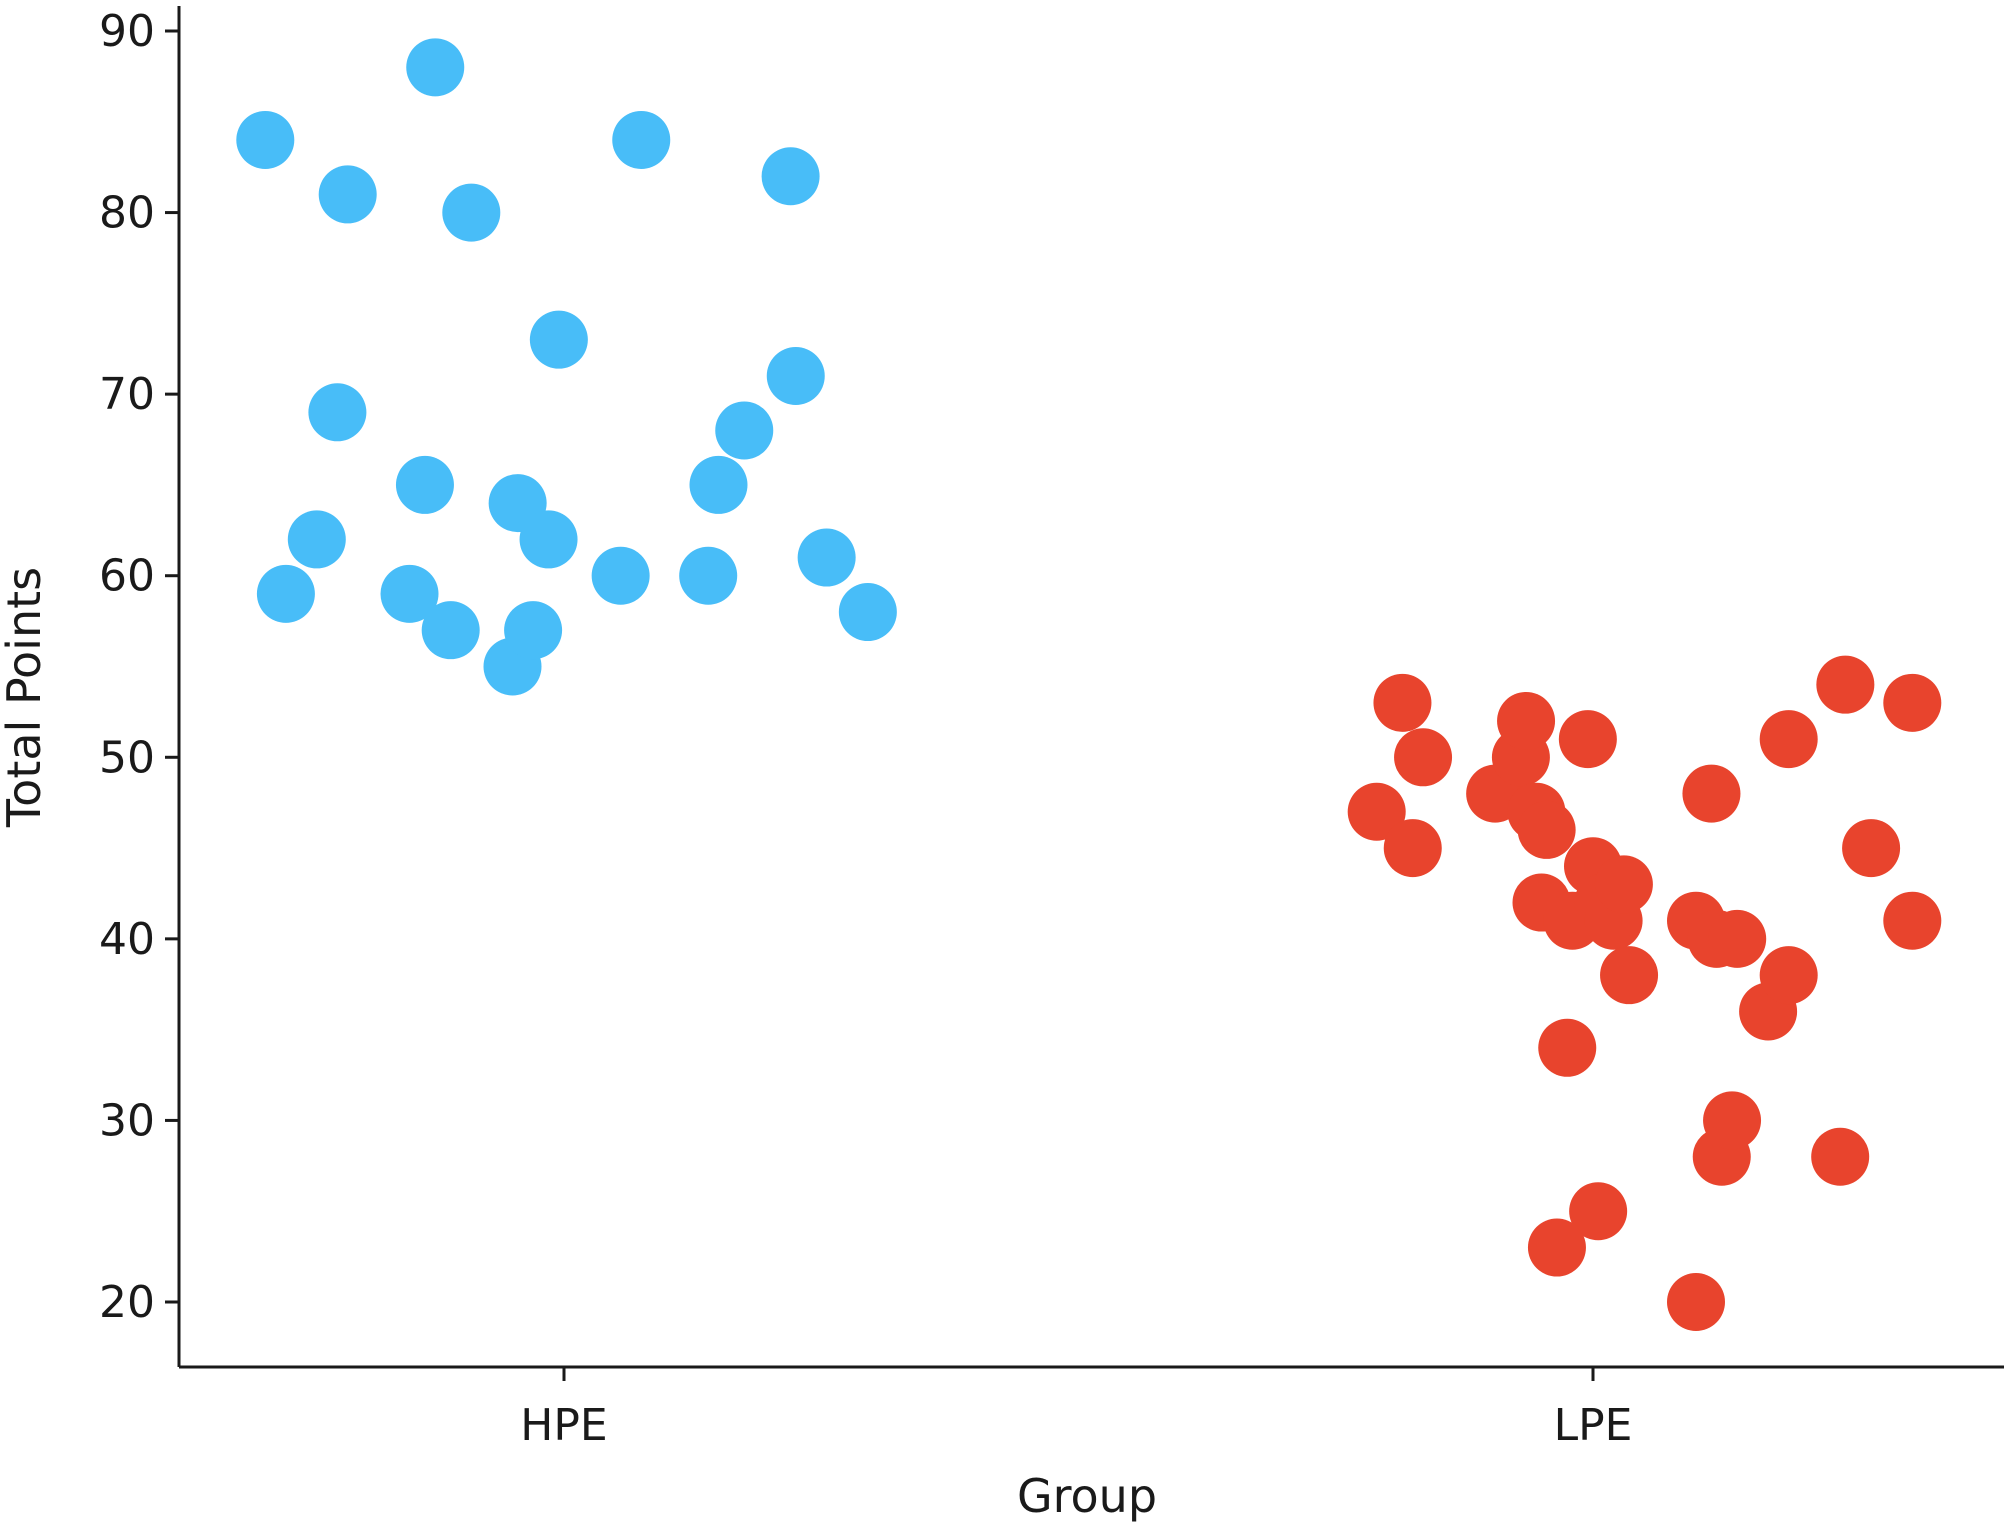 The image size is (2008, 1526). Describe the element at coordinates (563, 1425) in the screenshot. I see `x-tick-label: HPE` at that location.